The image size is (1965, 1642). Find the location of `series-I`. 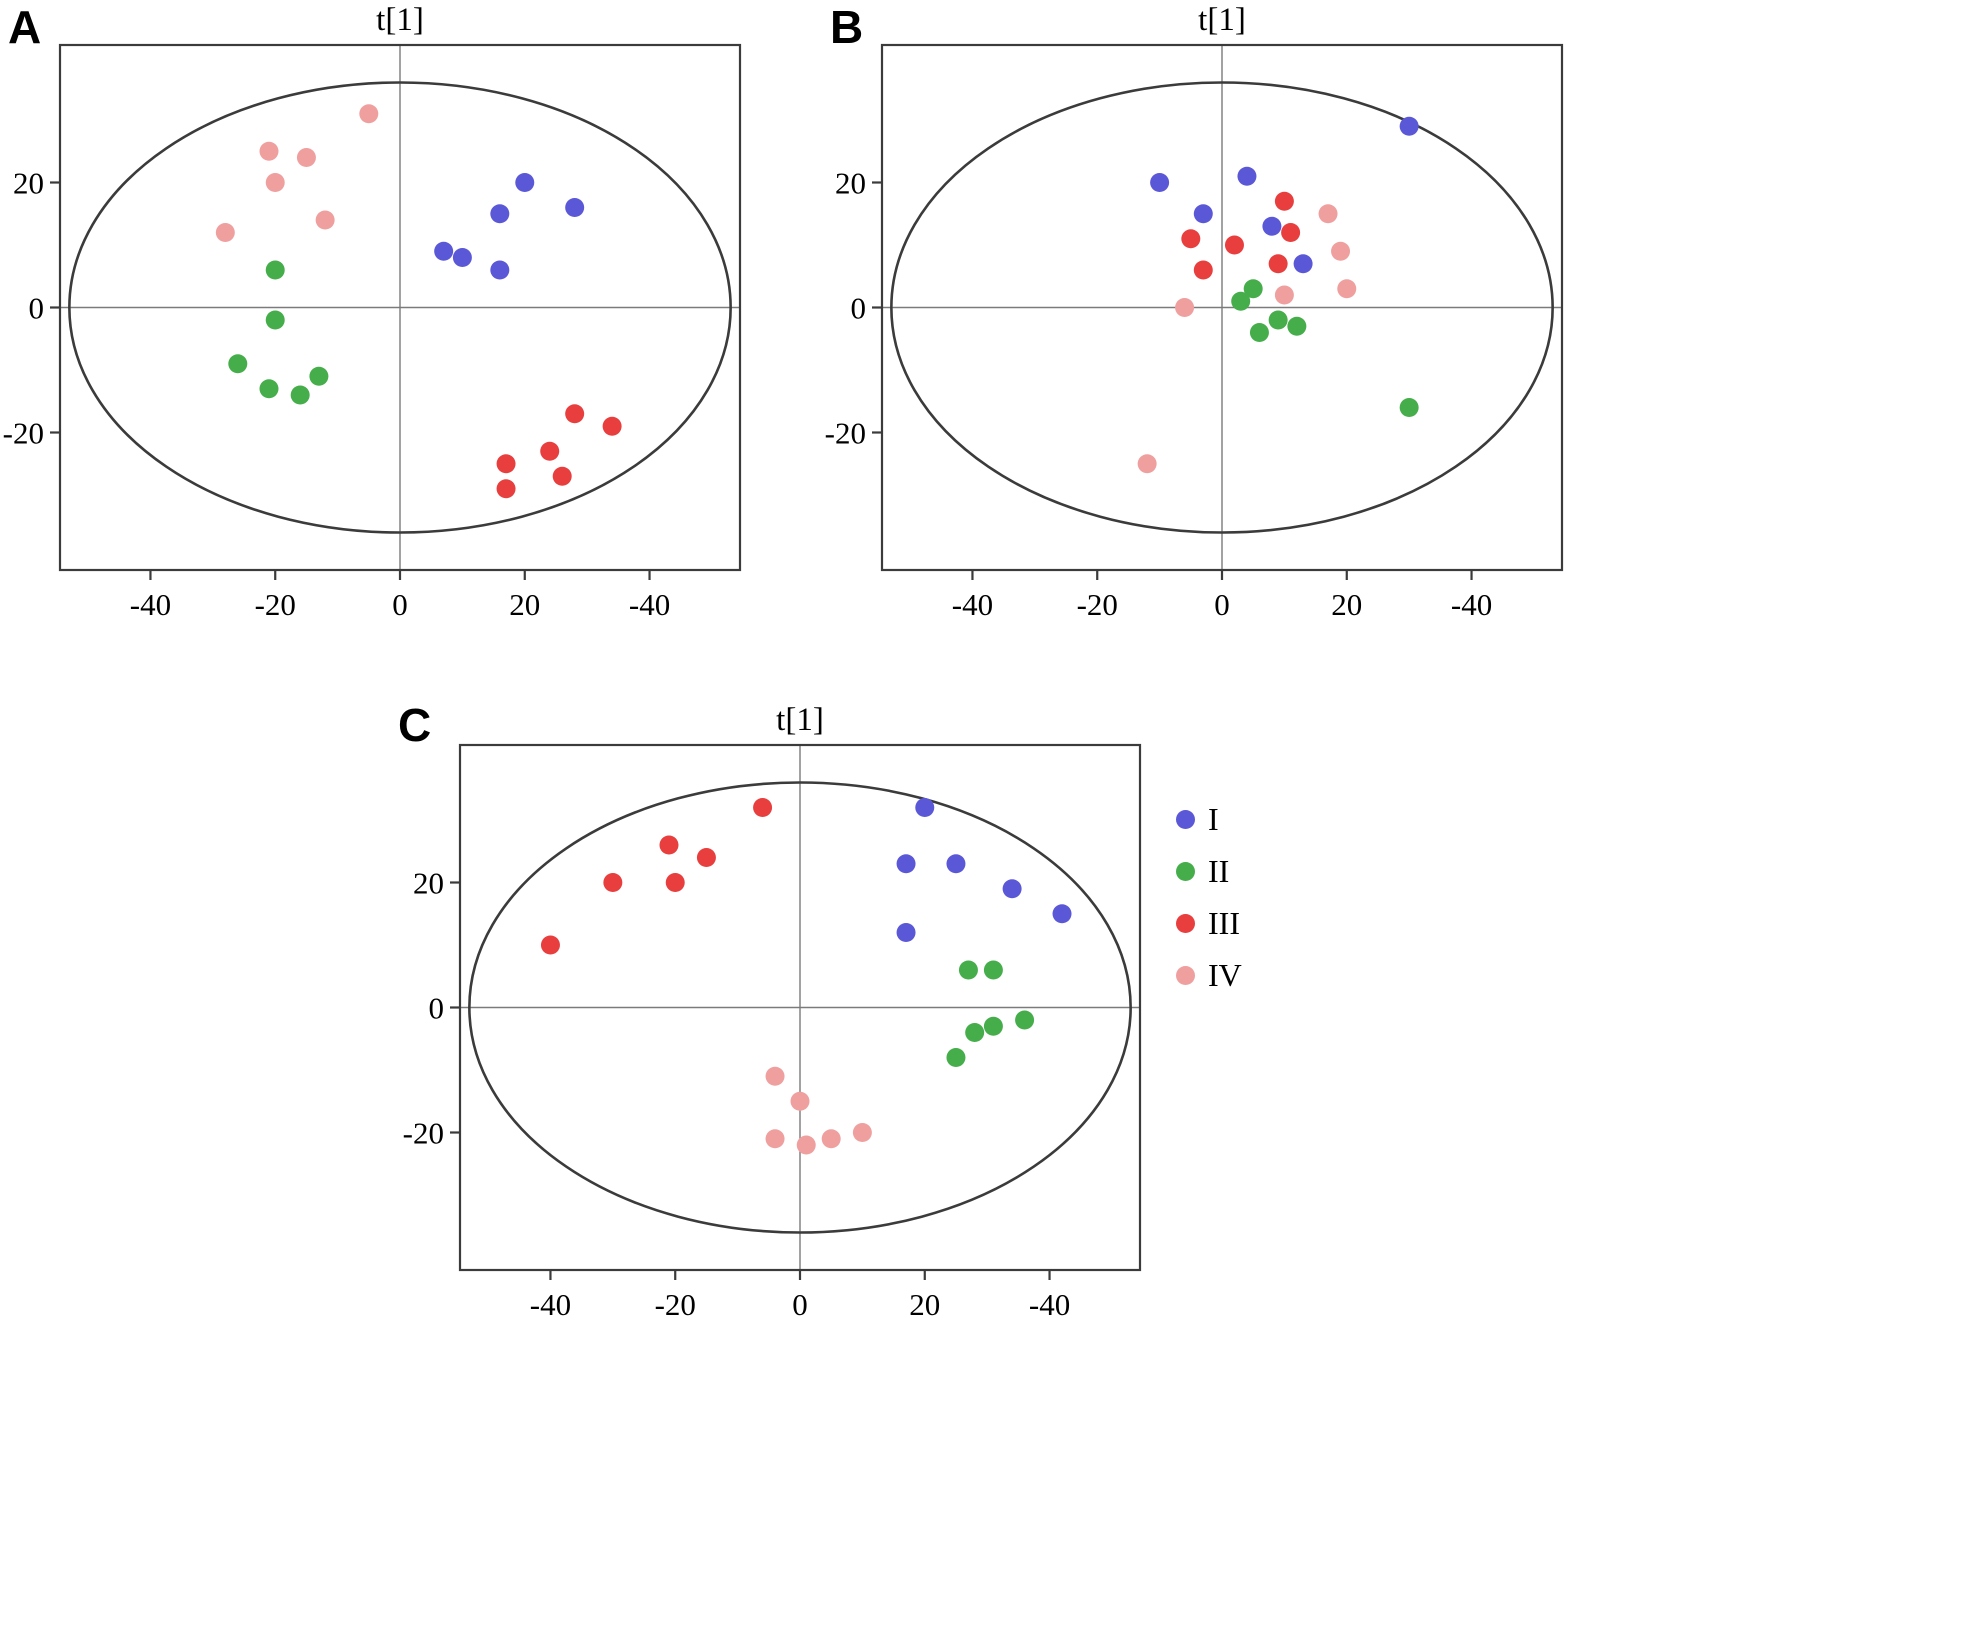

series-I is located at coordinates (1284, 195).